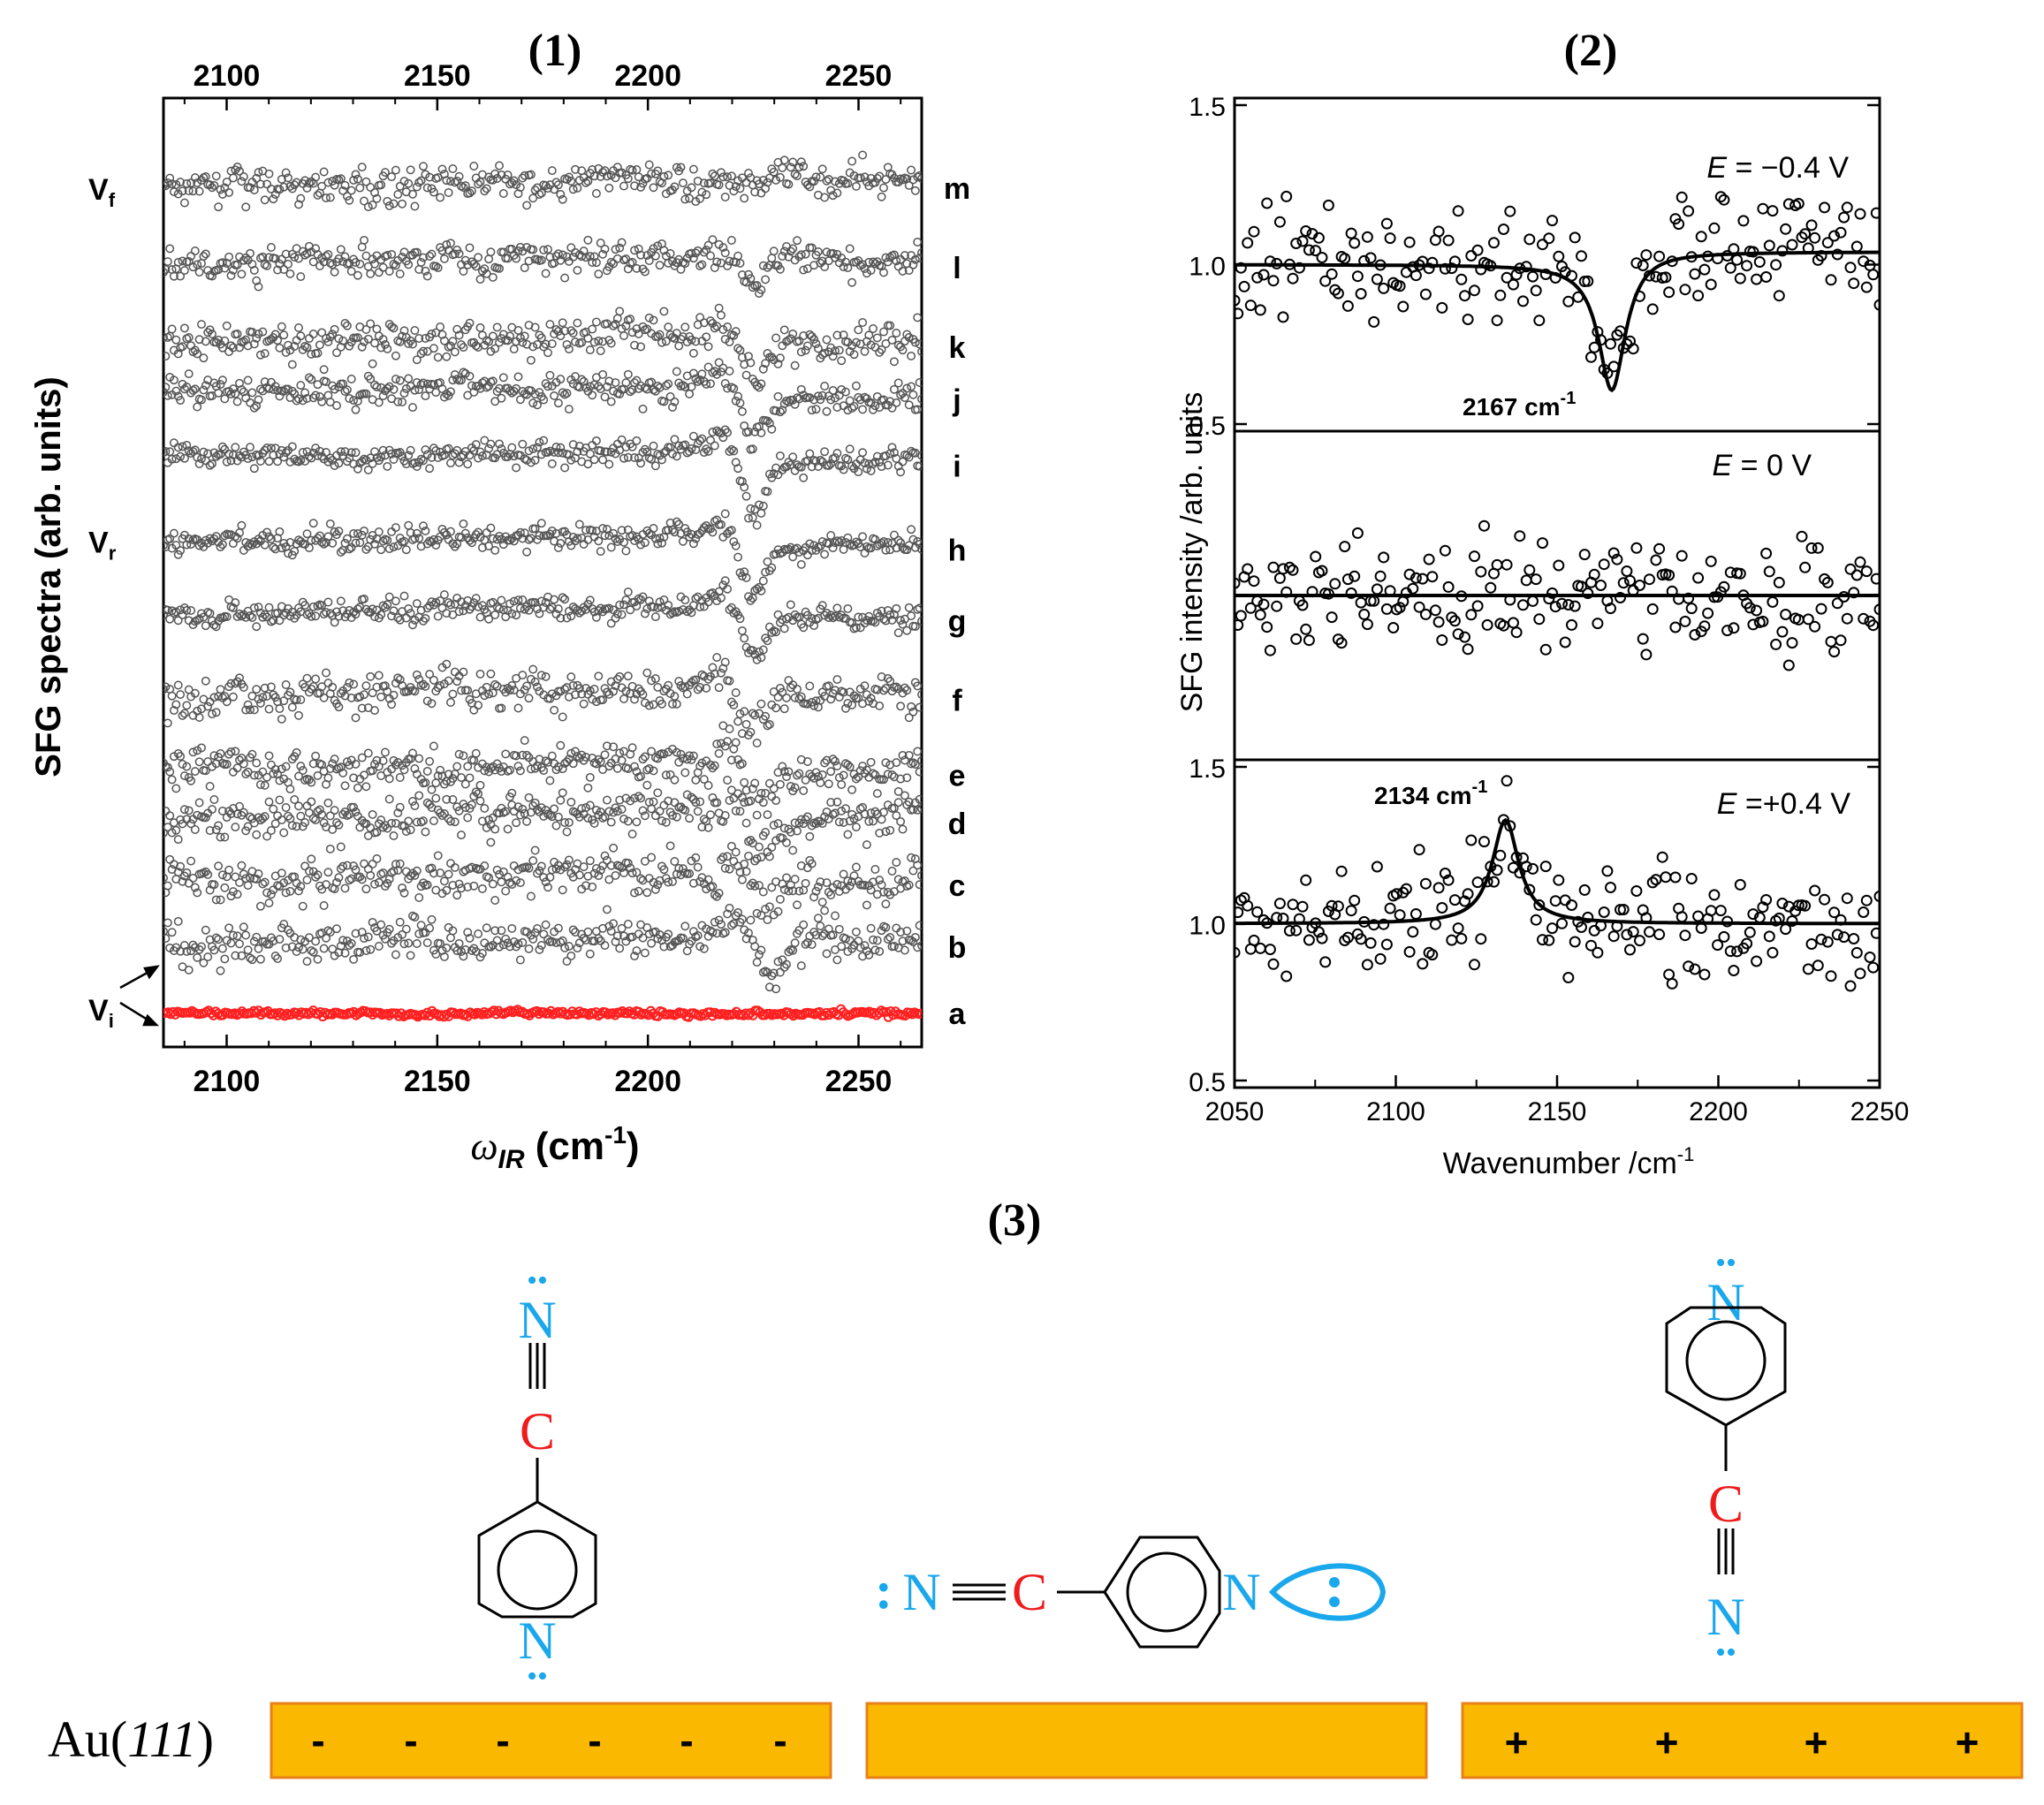 Image resolution: width=2044 pixels, height=1805 pixels. I want to click on x-tick-label: 2150, so click(437, 1081).